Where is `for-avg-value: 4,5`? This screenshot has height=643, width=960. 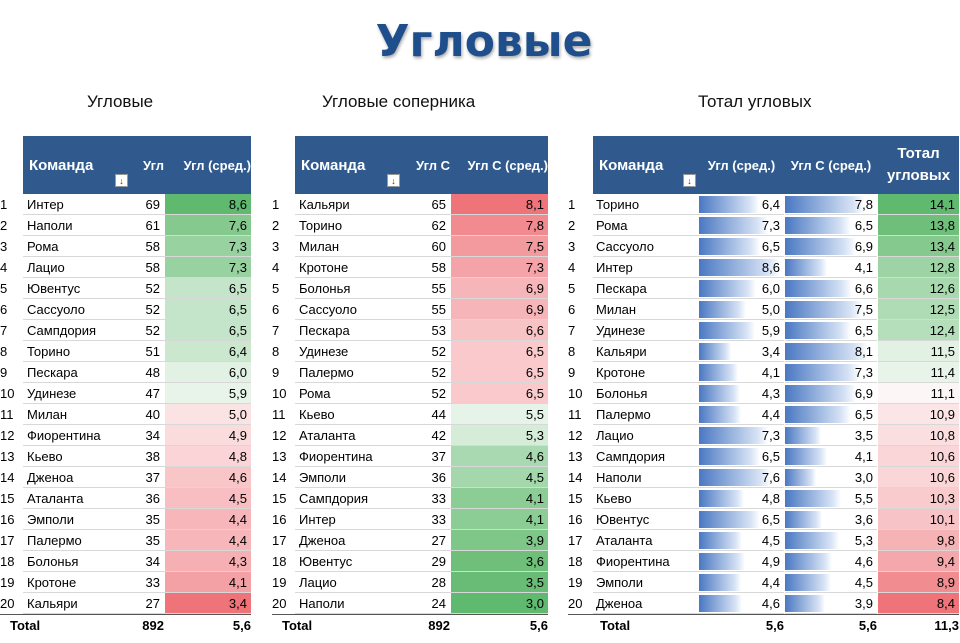
for-avg-value: 4,5 is located at coordinates (770, 540).